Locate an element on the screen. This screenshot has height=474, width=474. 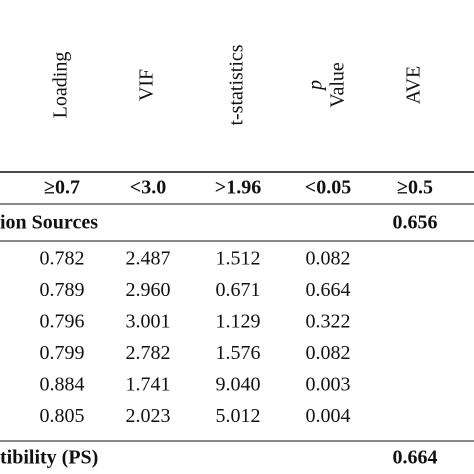
threshold: <0.05 is located at coordinates (328, 188).